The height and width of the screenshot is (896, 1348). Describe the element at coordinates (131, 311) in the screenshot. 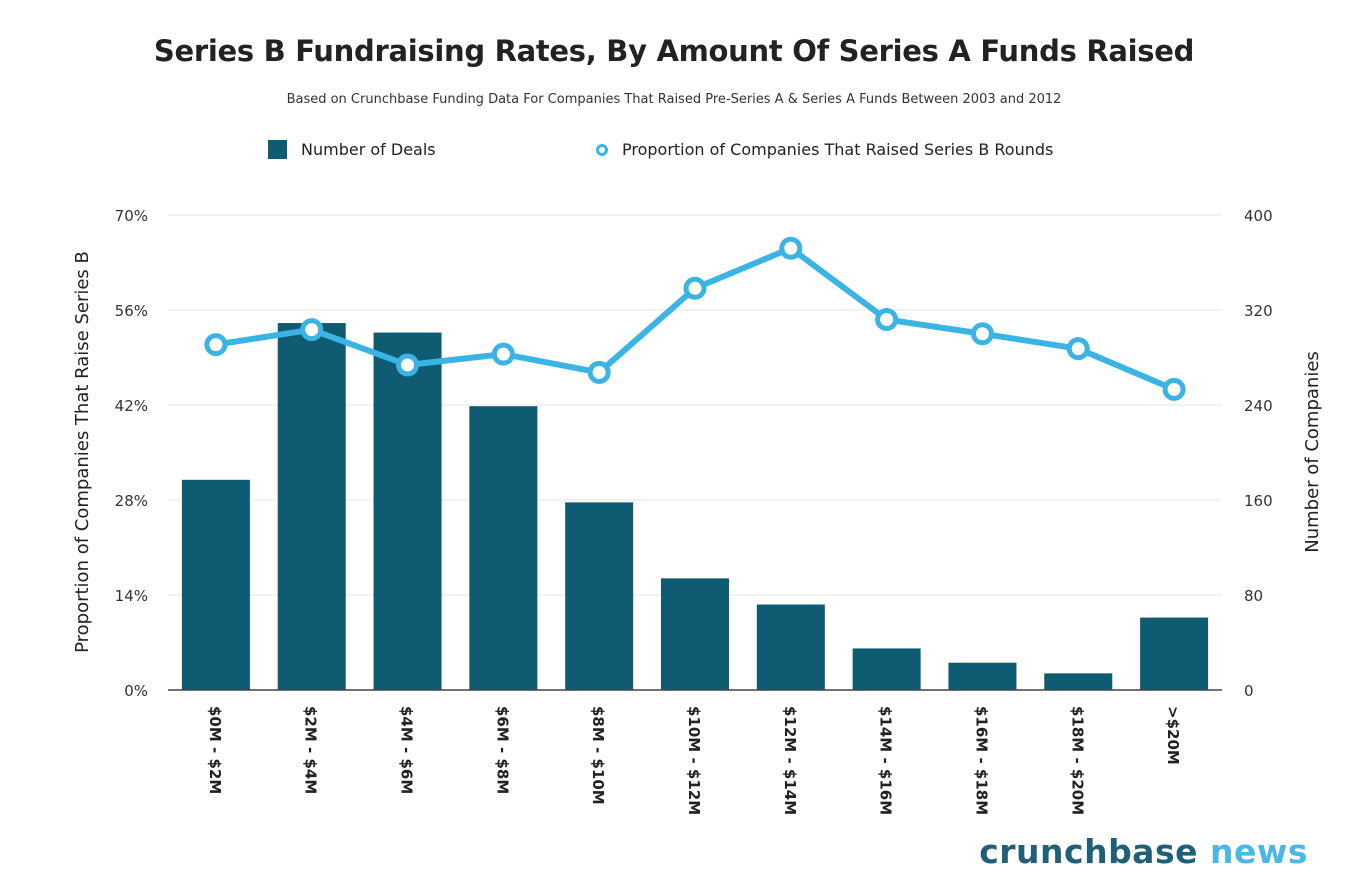

I see `left-tick-label: 56%` at that location.